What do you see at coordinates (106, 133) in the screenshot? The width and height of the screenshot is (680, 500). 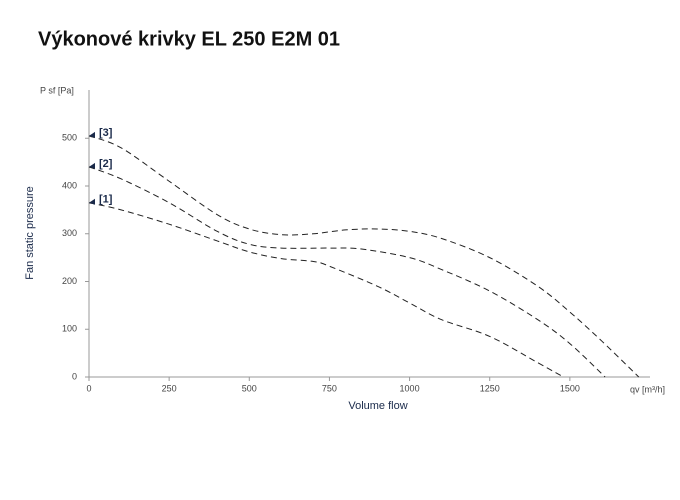 I see `legend-label: [3]` at bounding box center [106, 133].